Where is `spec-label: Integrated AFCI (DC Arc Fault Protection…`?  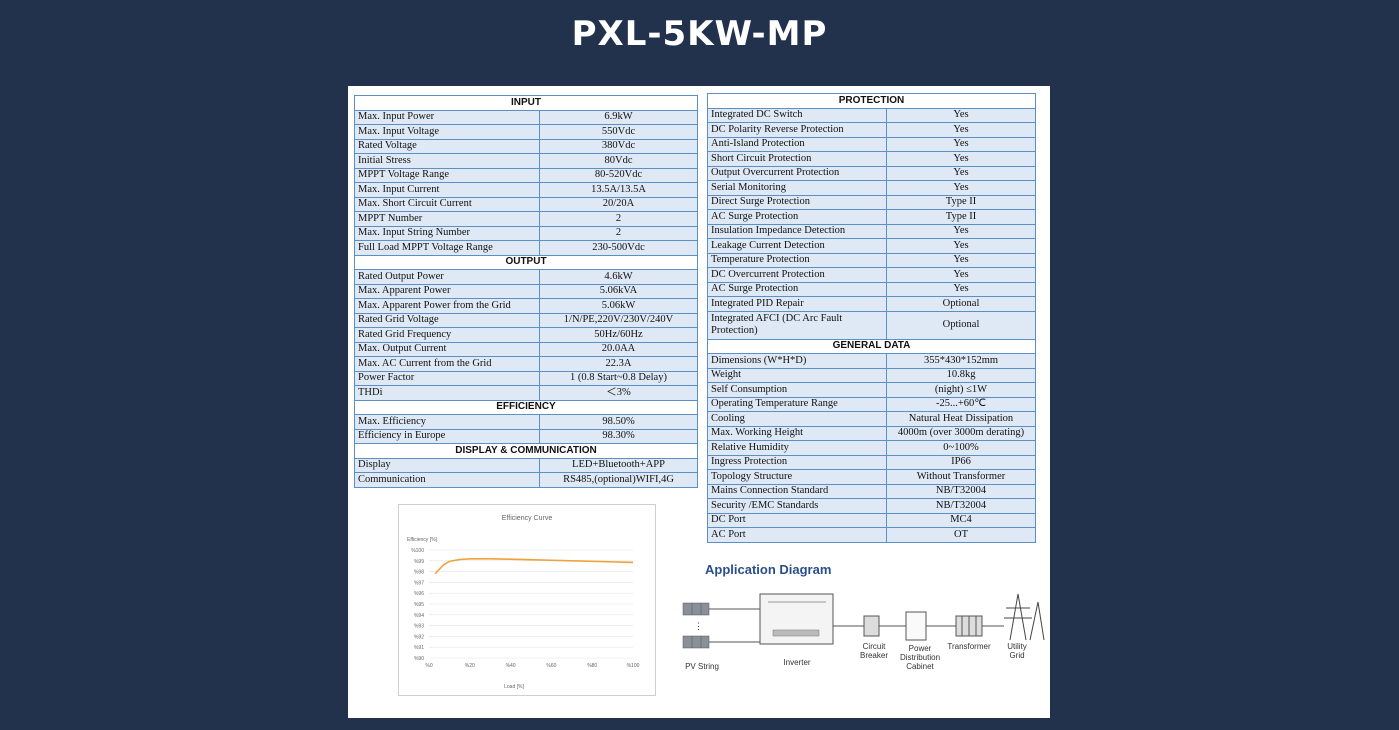 spec-label: Integrated AFCI (DC Arc Fault Protection… is located at coordinates (797, 325).